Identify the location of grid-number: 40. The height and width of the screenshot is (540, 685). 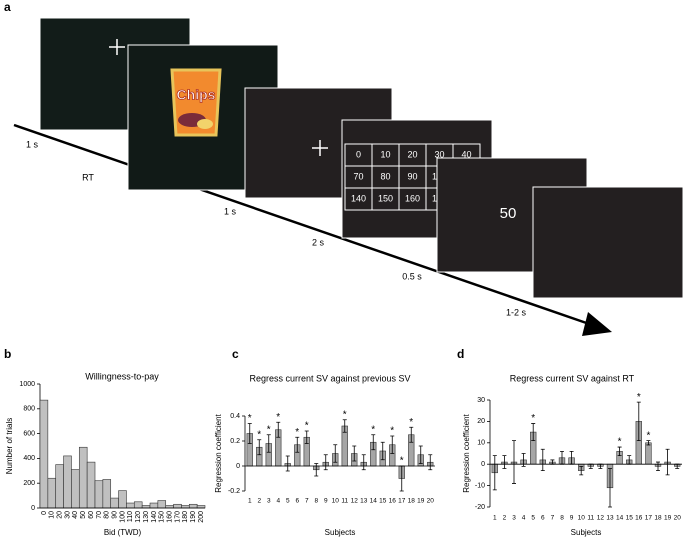
(466, 154).